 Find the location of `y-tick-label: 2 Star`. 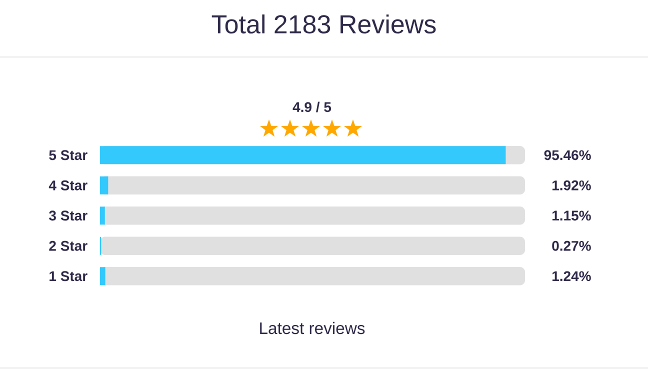

y-tick-label: 2 Star is located at coordinates (68, 245).